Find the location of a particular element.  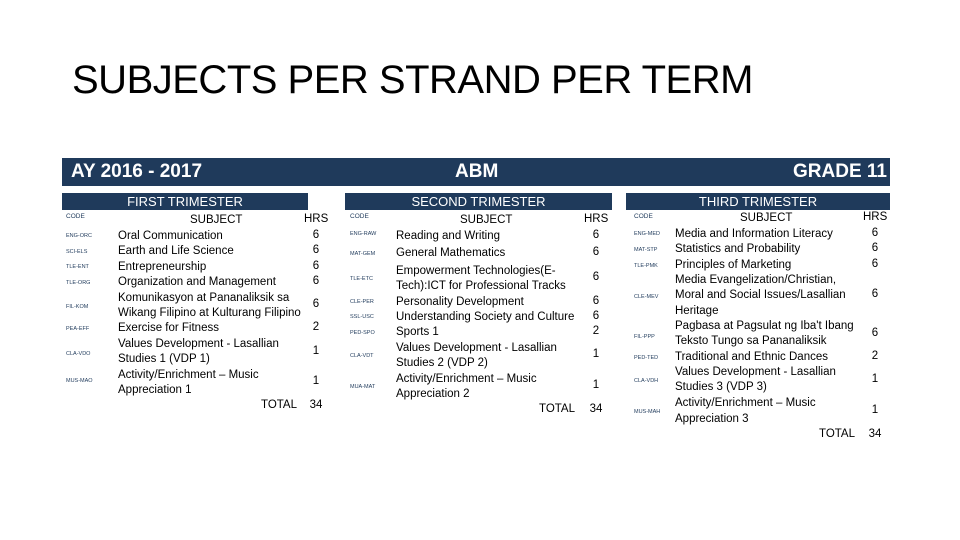

header-banner: AY 2016 - 2017 ABM GRADE 11 is located at coordinates (476, 172).